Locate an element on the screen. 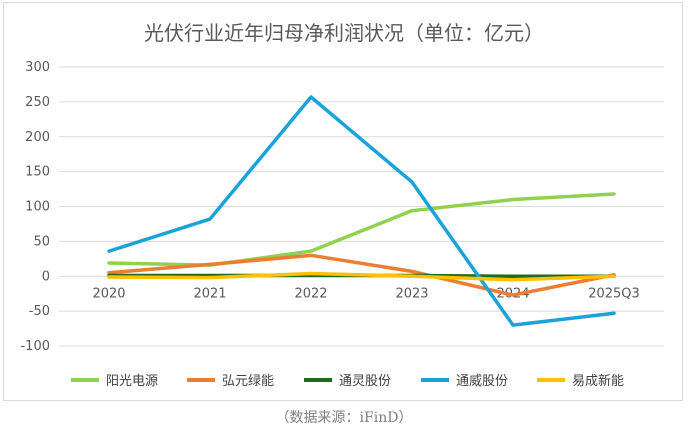 The width and height of the screenshot is (688, 431). legend-label: 阳光电源 is located at coordinates (132, 381).